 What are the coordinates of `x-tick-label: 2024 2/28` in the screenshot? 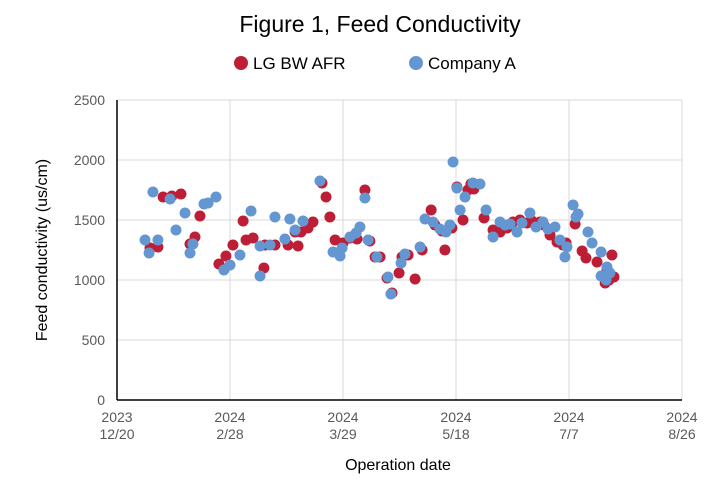 It's located at (229, 425).